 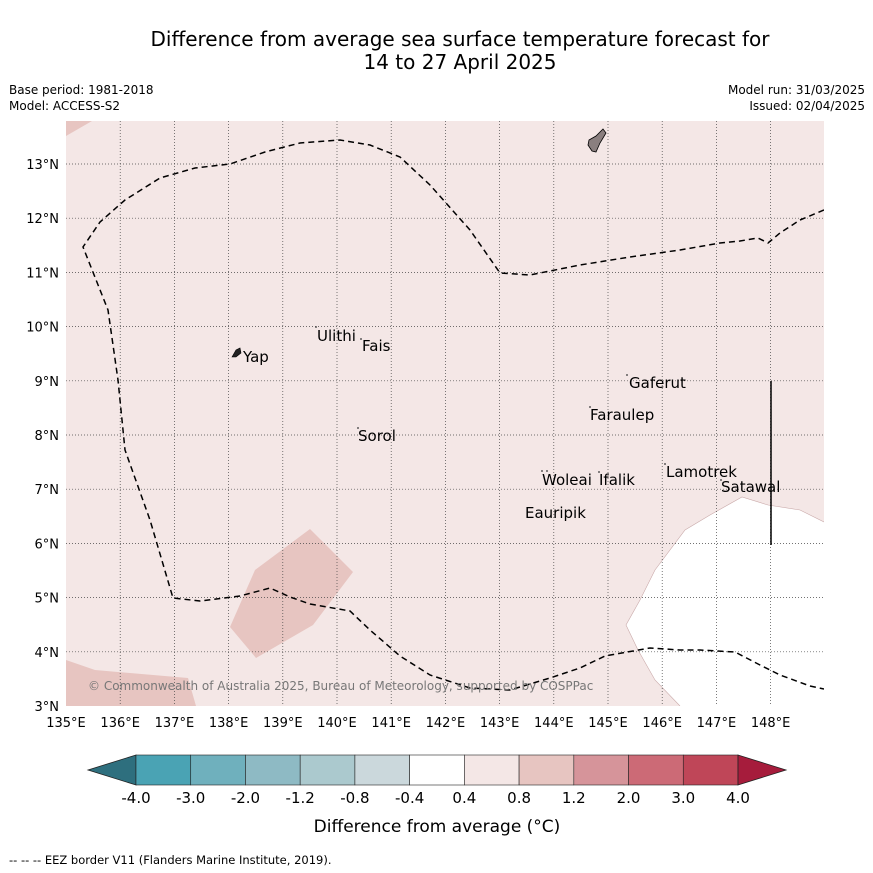 What do you see at coordinates (42, 165) in the screenshot?
I see `lat-tick-label: 13°N` at bounding box center [42, 165].